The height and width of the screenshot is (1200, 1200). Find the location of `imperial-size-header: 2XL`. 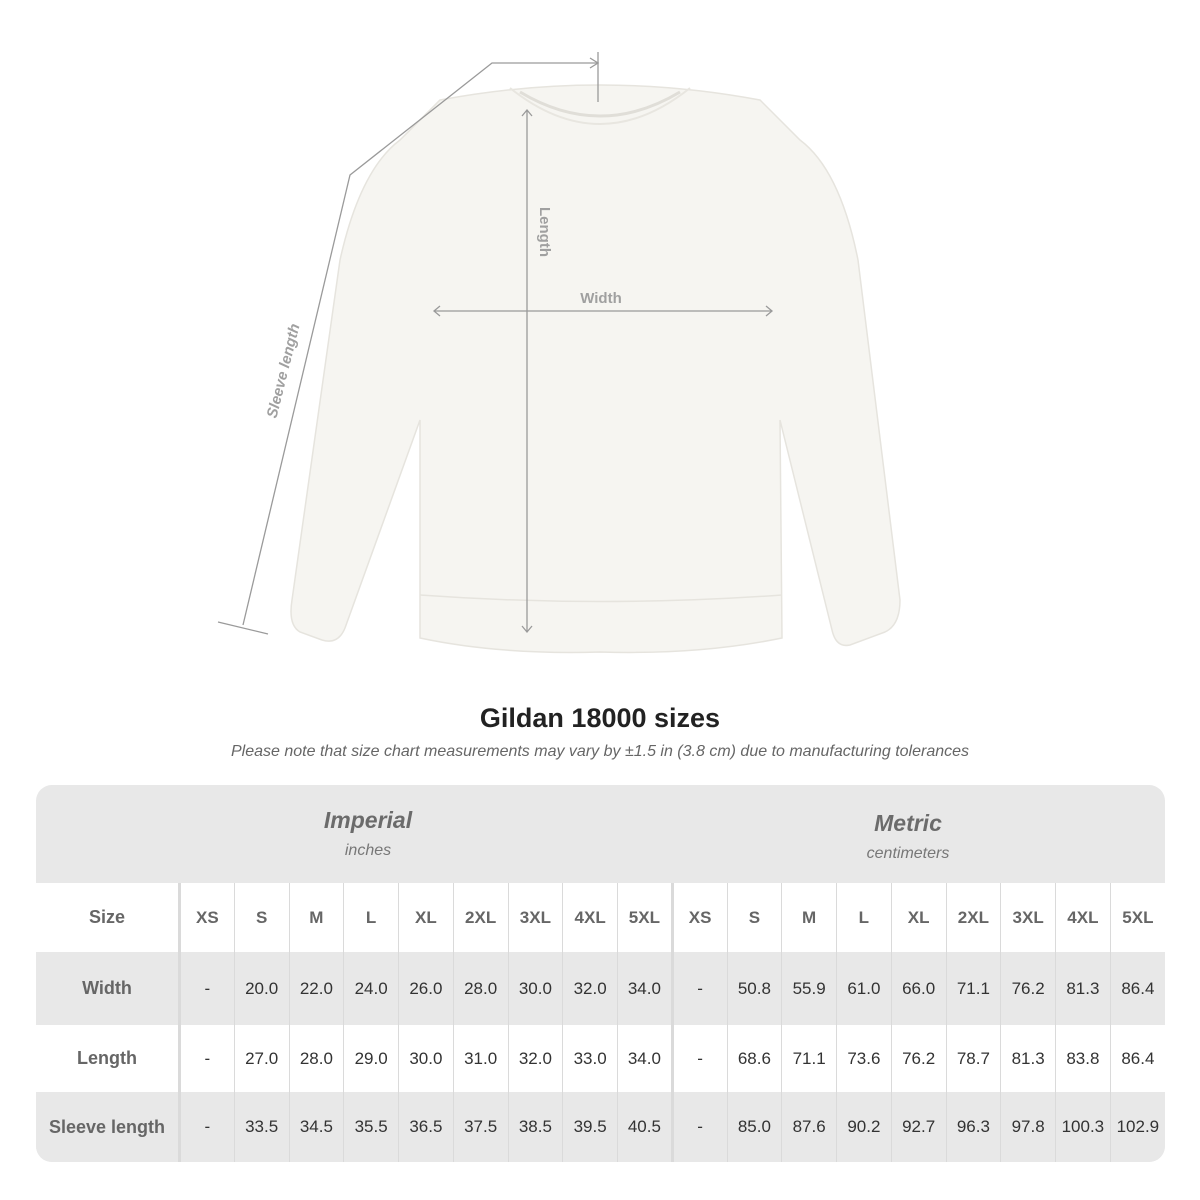

imperial-size-header: 2XL is located at coordinates (480, 917).